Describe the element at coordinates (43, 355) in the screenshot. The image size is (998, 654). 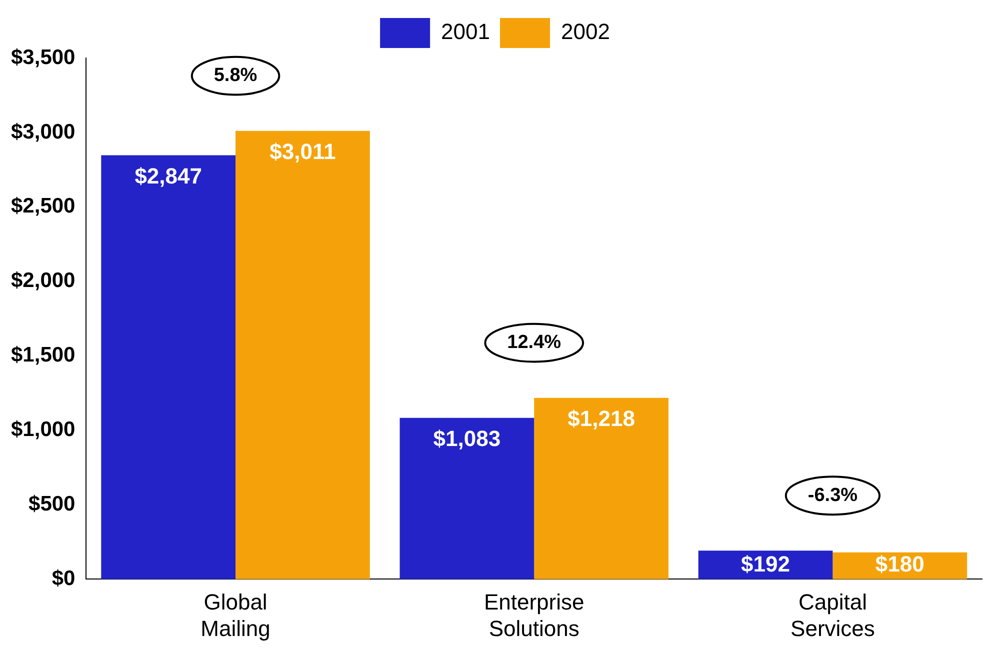
I see `y-tick-label: $1,500` at that location.